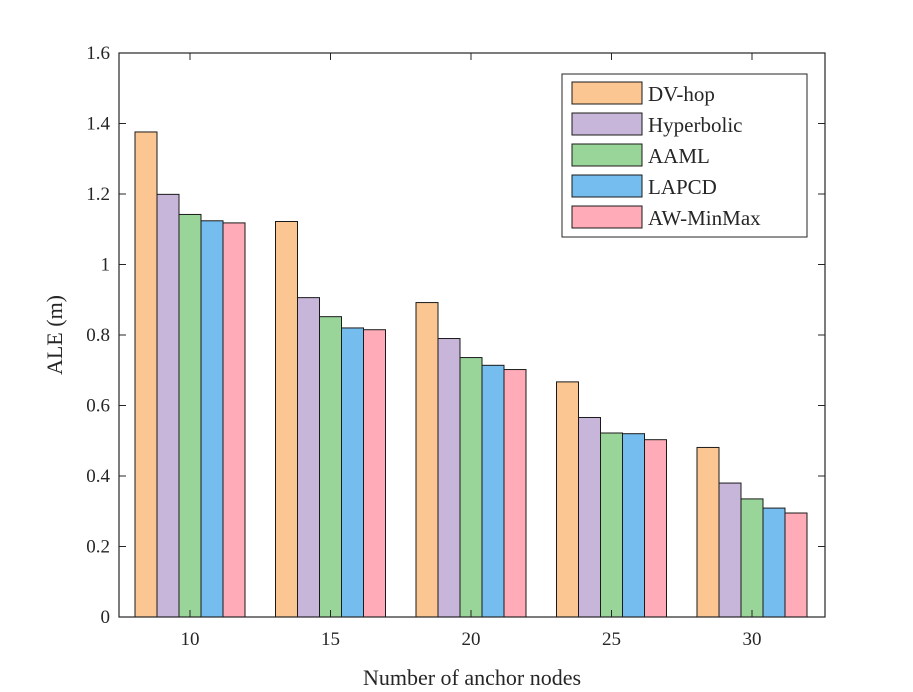 This screenshot has height=692, width=913. Describe the element at coordinates (752, 639) in the screenshot. I see `x-tick-label: 30` at that location.